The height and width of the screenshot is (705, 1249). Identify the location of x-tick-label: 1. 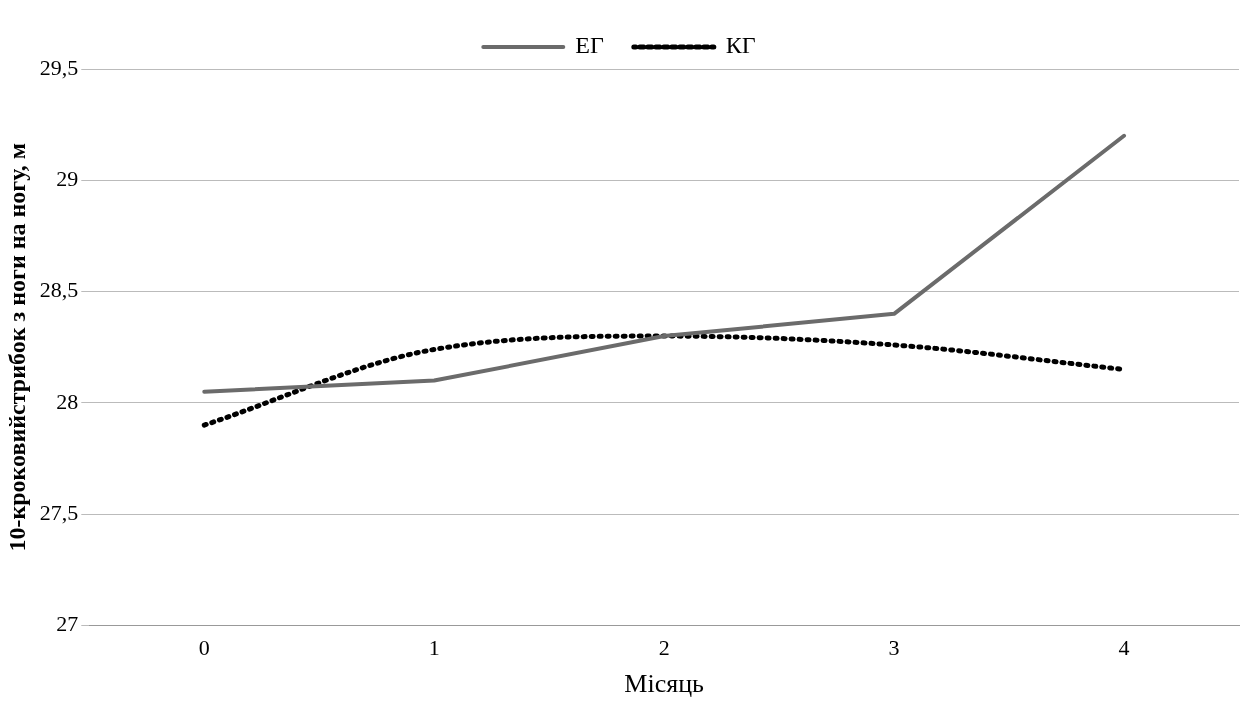
(434, 648).